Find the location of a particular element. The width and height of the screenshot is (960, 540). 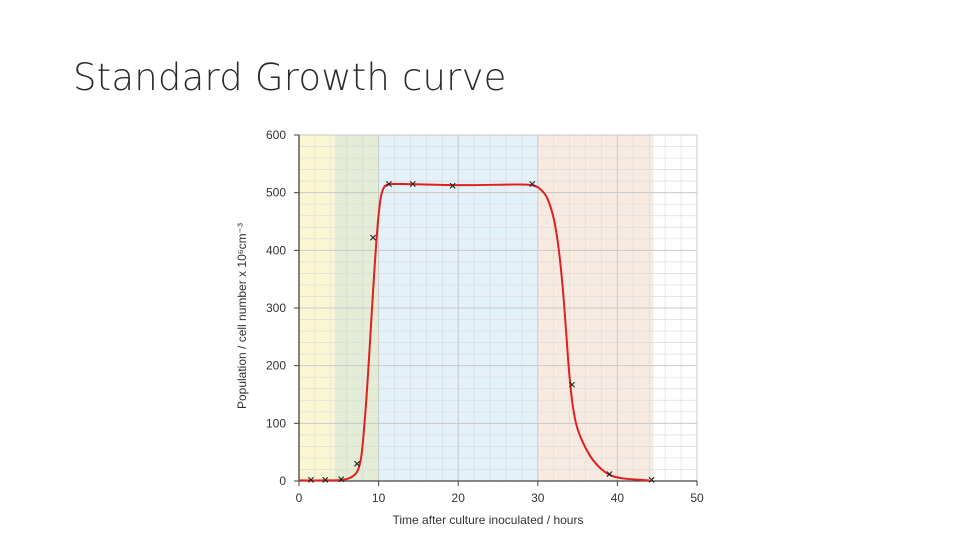

x-axis-label: Time after culture inoculated / hours is located at coordinates (488, 520).